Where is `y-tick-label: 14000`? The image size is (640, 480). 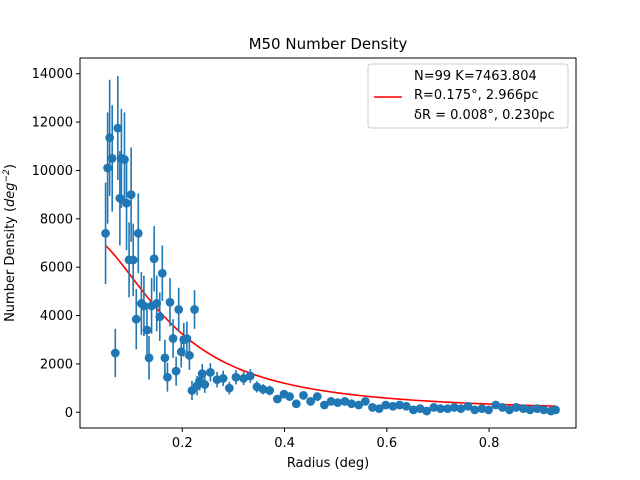
y-tick-label: 14000 is located at coordinates (52, 74).